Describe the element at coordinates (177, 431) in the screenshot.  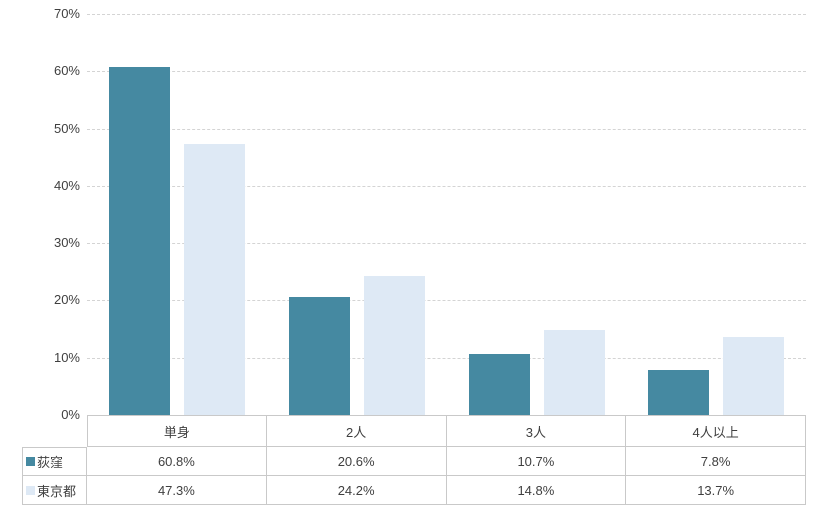
I see `category-header: 単身` at that location.